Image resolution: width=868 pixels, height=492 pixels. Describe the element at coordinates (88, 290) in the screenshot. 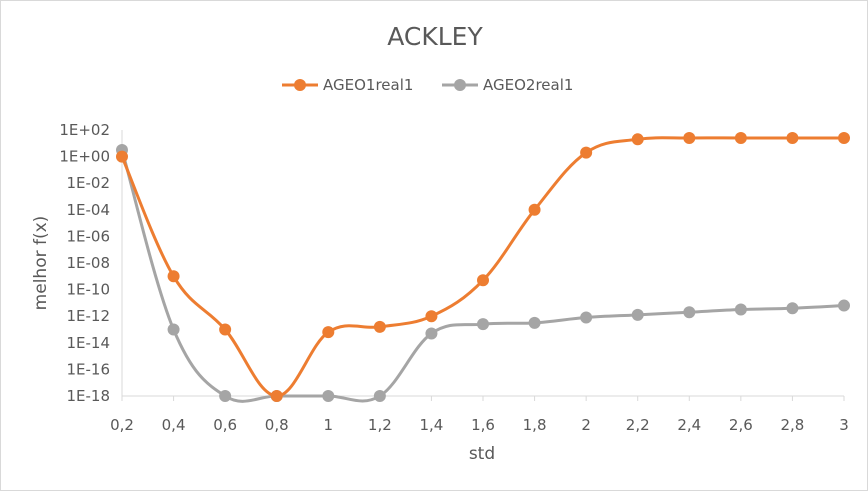

I see `y-tick-label: 1E-10` at that location.